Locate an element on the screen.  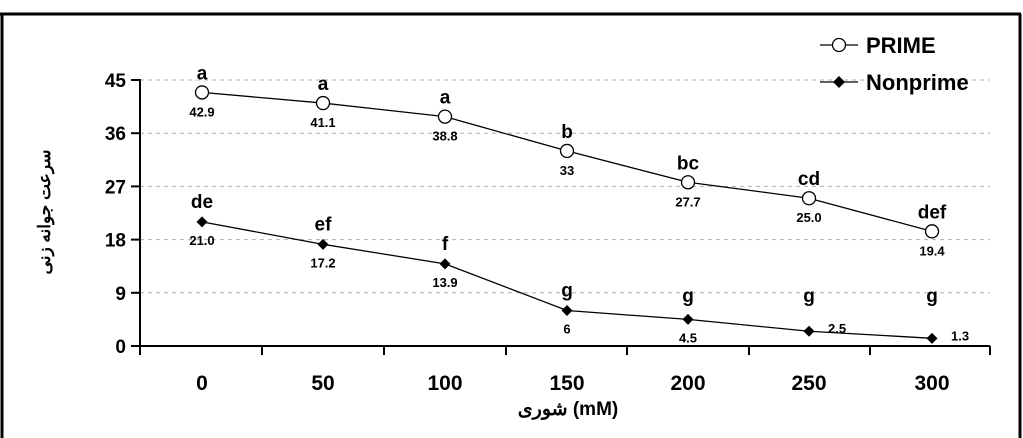
prime-value-label-50: 41.1 is located at coordinates (322, 122).